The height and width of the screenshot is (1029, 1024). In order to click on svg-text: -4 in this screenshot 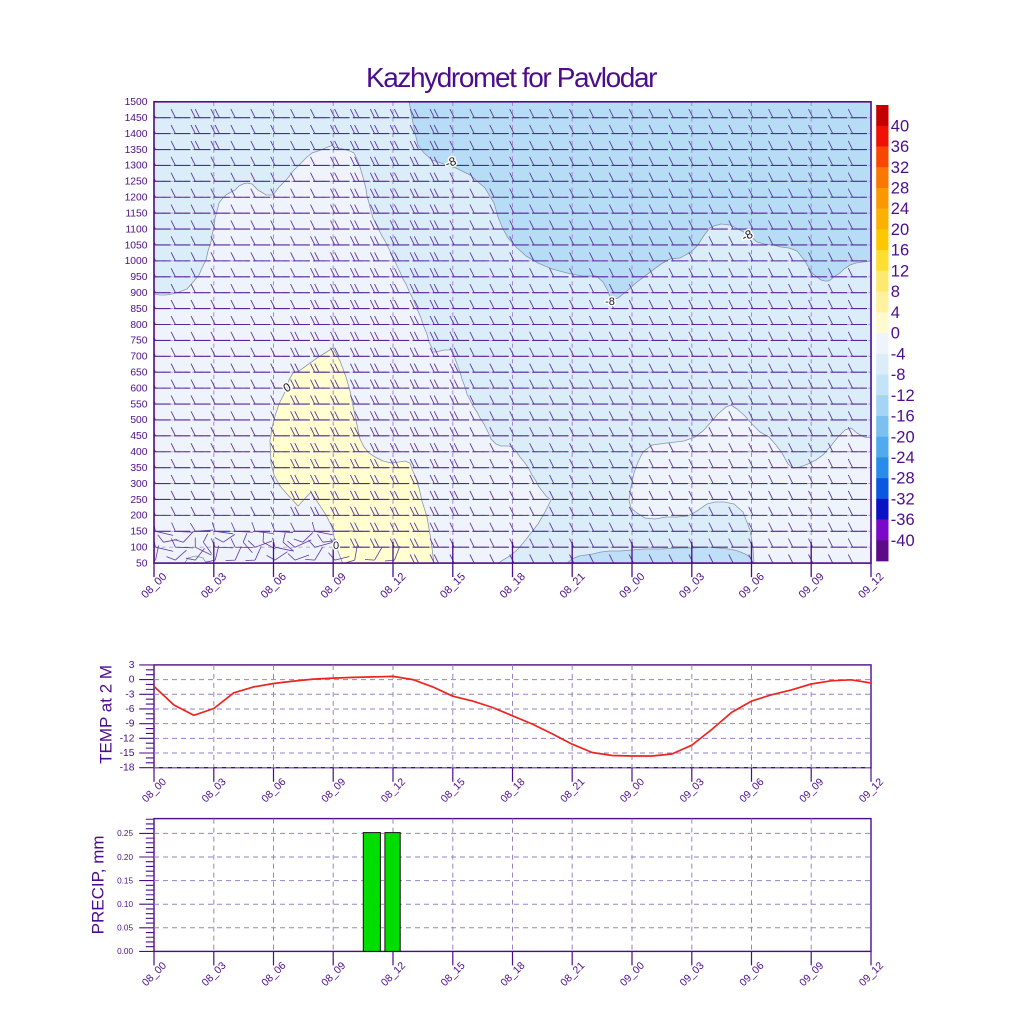, I will do `click(898, 354)`.